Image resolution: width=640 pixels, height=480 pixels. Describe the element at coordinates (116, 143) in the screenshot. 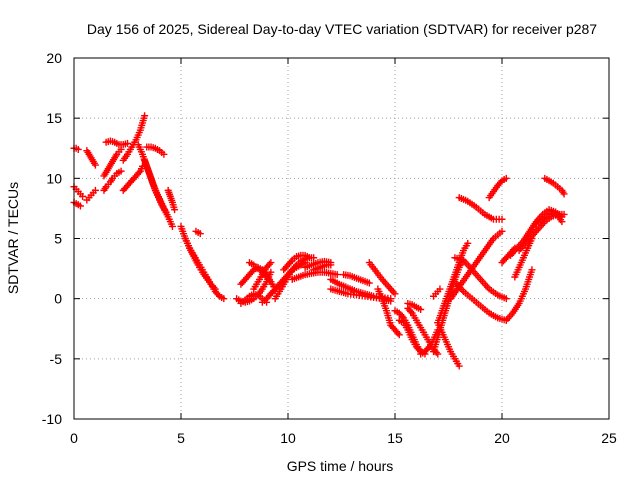

I see `series-arc-b3` at that location.